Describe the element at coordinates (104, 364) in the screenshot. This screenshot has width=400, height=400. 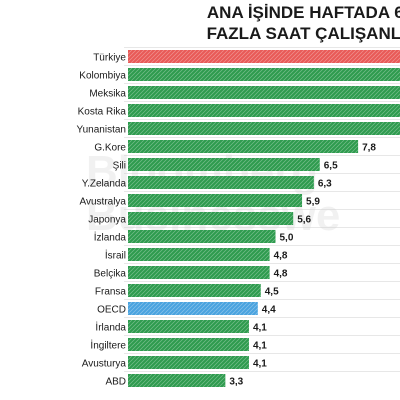
I see `category-label: Avusturya` at that location.